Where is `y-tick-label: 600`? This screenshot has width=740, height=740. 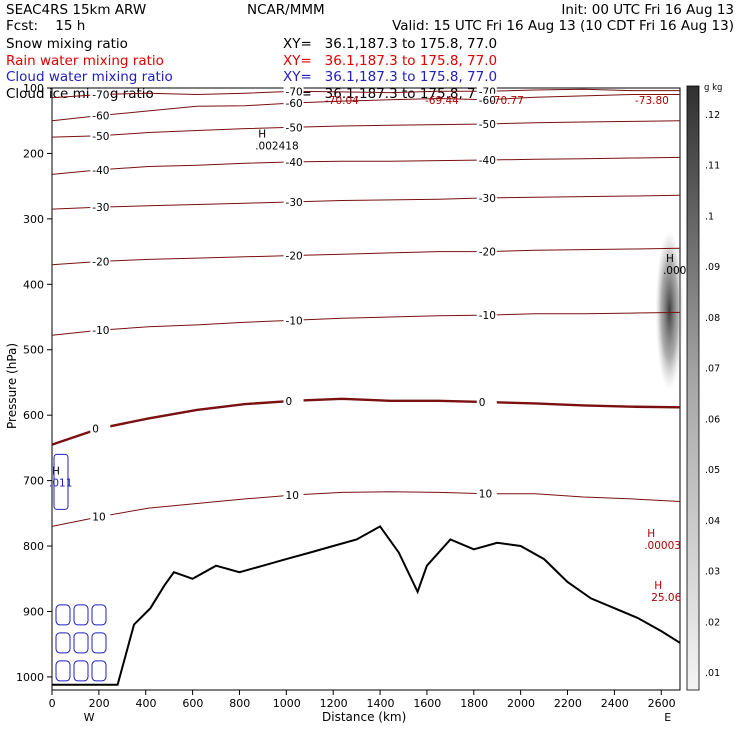 y-tick-label: 600 is located at coordinates (33, 415).